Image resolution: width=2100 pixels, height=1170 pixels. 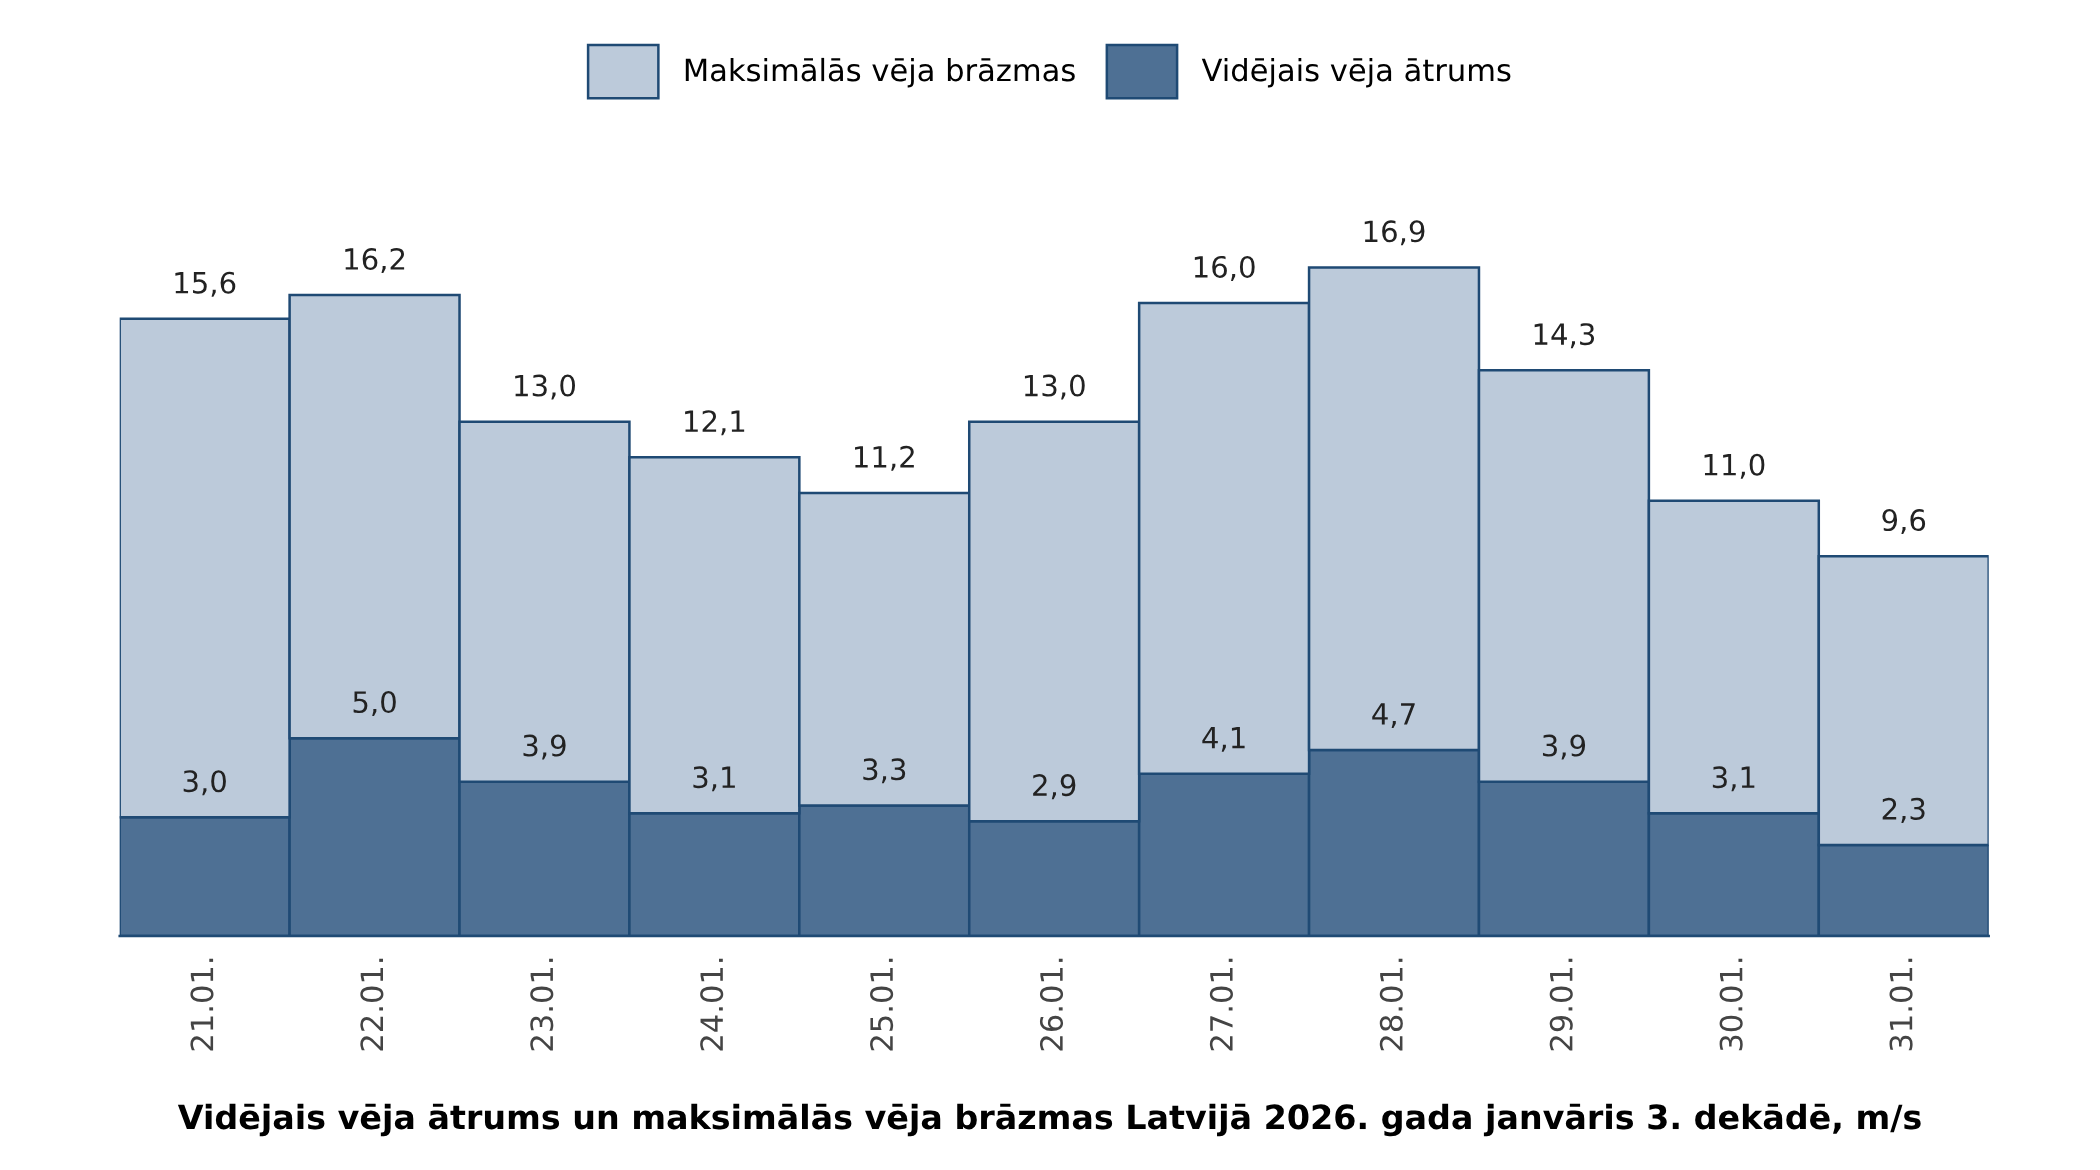 What do you see at coordinates (1734, 466) in the screenshot?
I see `total-label: 11,0` at bounding box center [1734, 466].